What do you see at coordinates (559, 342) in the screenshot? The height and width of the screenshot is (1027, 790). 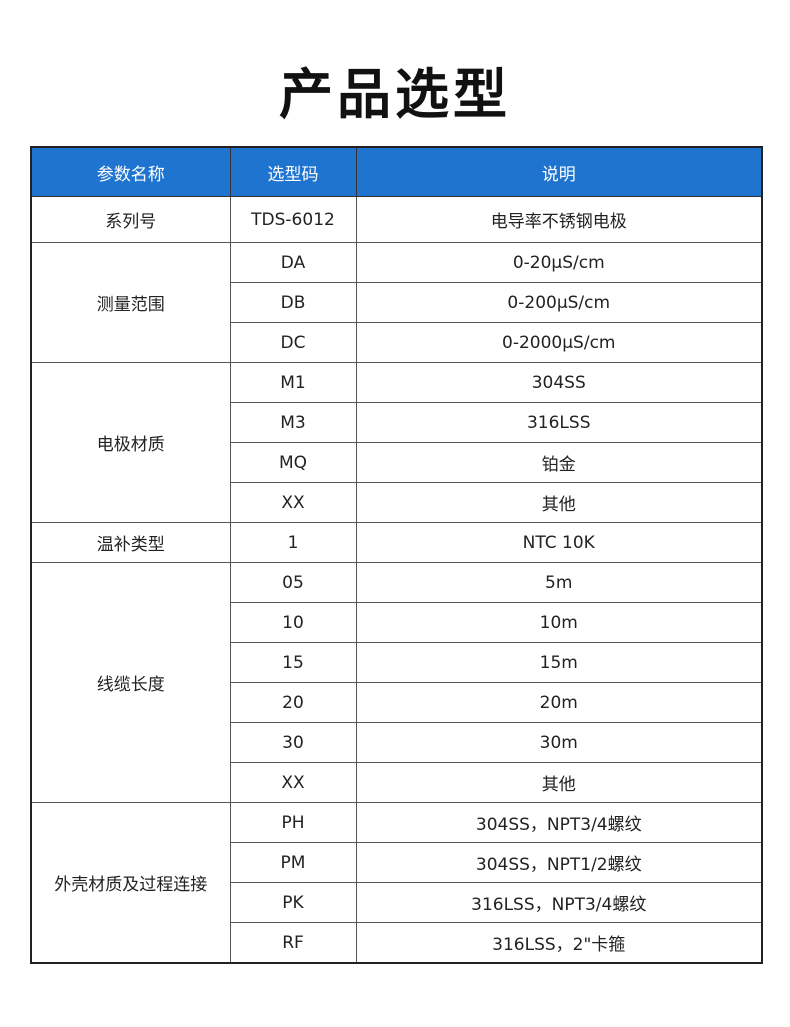 I see `description-cell: 0-2000μS/cm` at bounding box center [559, 342].